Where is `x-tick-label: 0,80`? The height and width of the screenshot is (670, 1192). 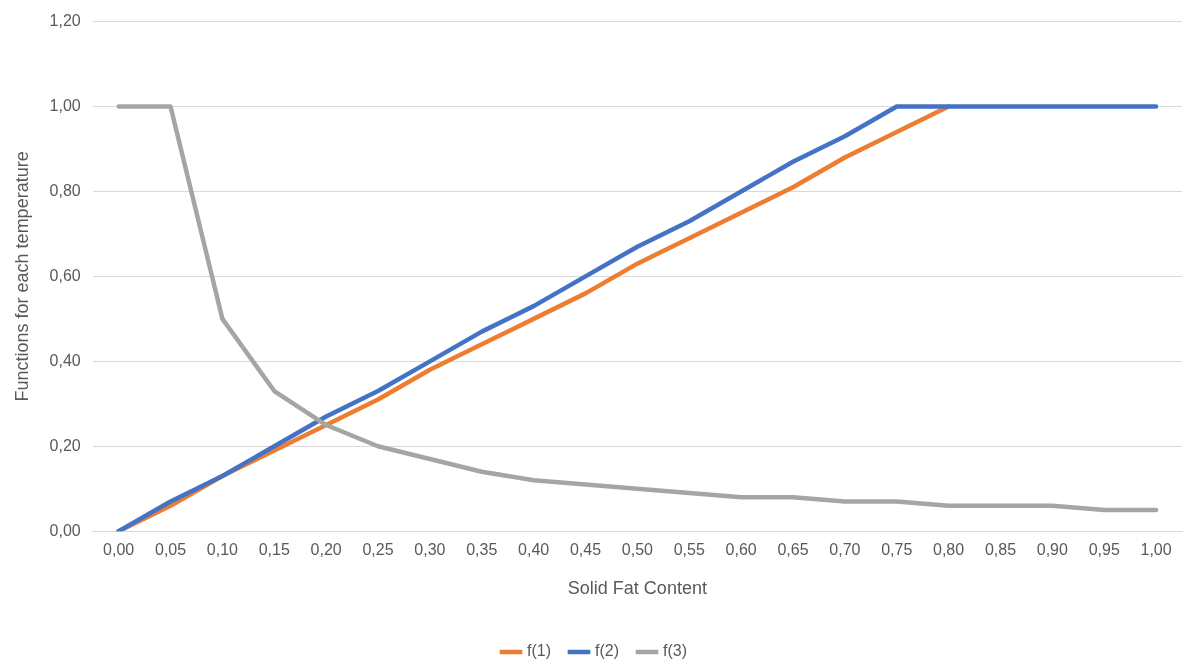
x-tick-label: 0,80 is located at coordinates (949, 550).